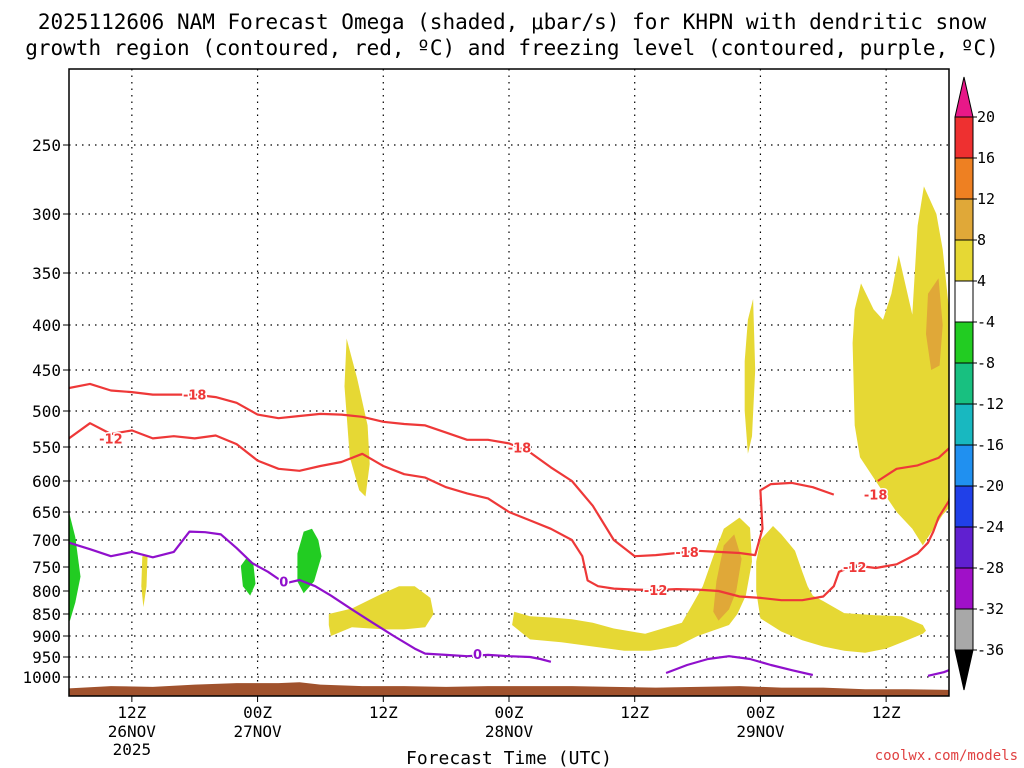  I want to click on y-tick-label: 900, so click(46, 636).